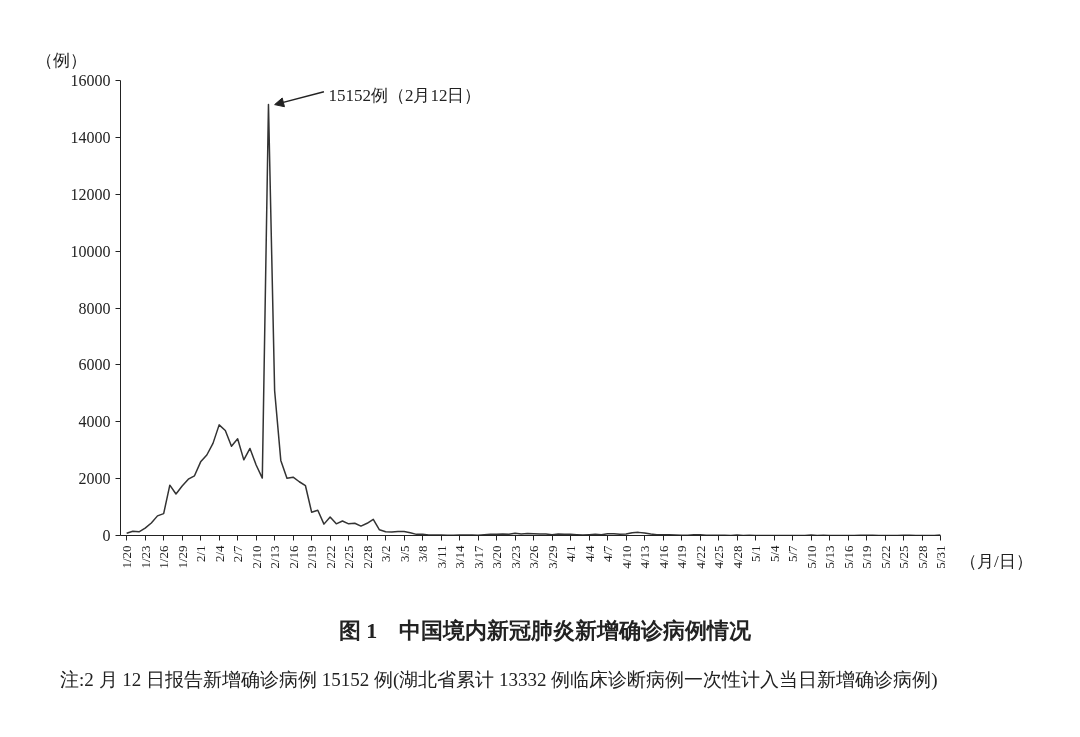 This screenshot has width=1080, height=737. What do you see at coordinates (145, 557) in the screenshot?
I see `x-tick-label: 1/23` at bounding box center [145, 557].